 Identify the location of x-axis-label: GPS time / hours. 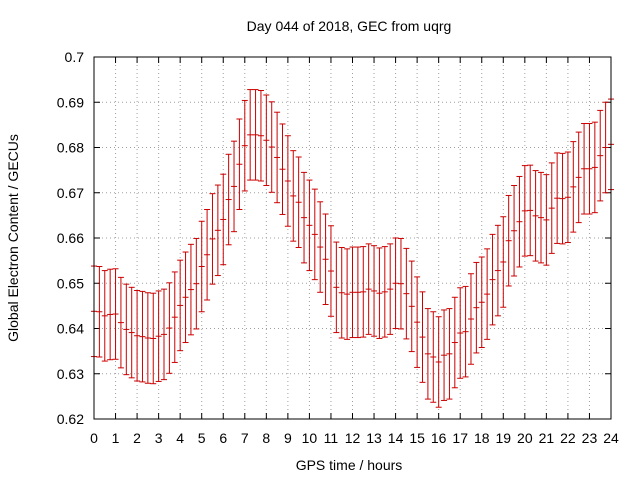
(349, 465).